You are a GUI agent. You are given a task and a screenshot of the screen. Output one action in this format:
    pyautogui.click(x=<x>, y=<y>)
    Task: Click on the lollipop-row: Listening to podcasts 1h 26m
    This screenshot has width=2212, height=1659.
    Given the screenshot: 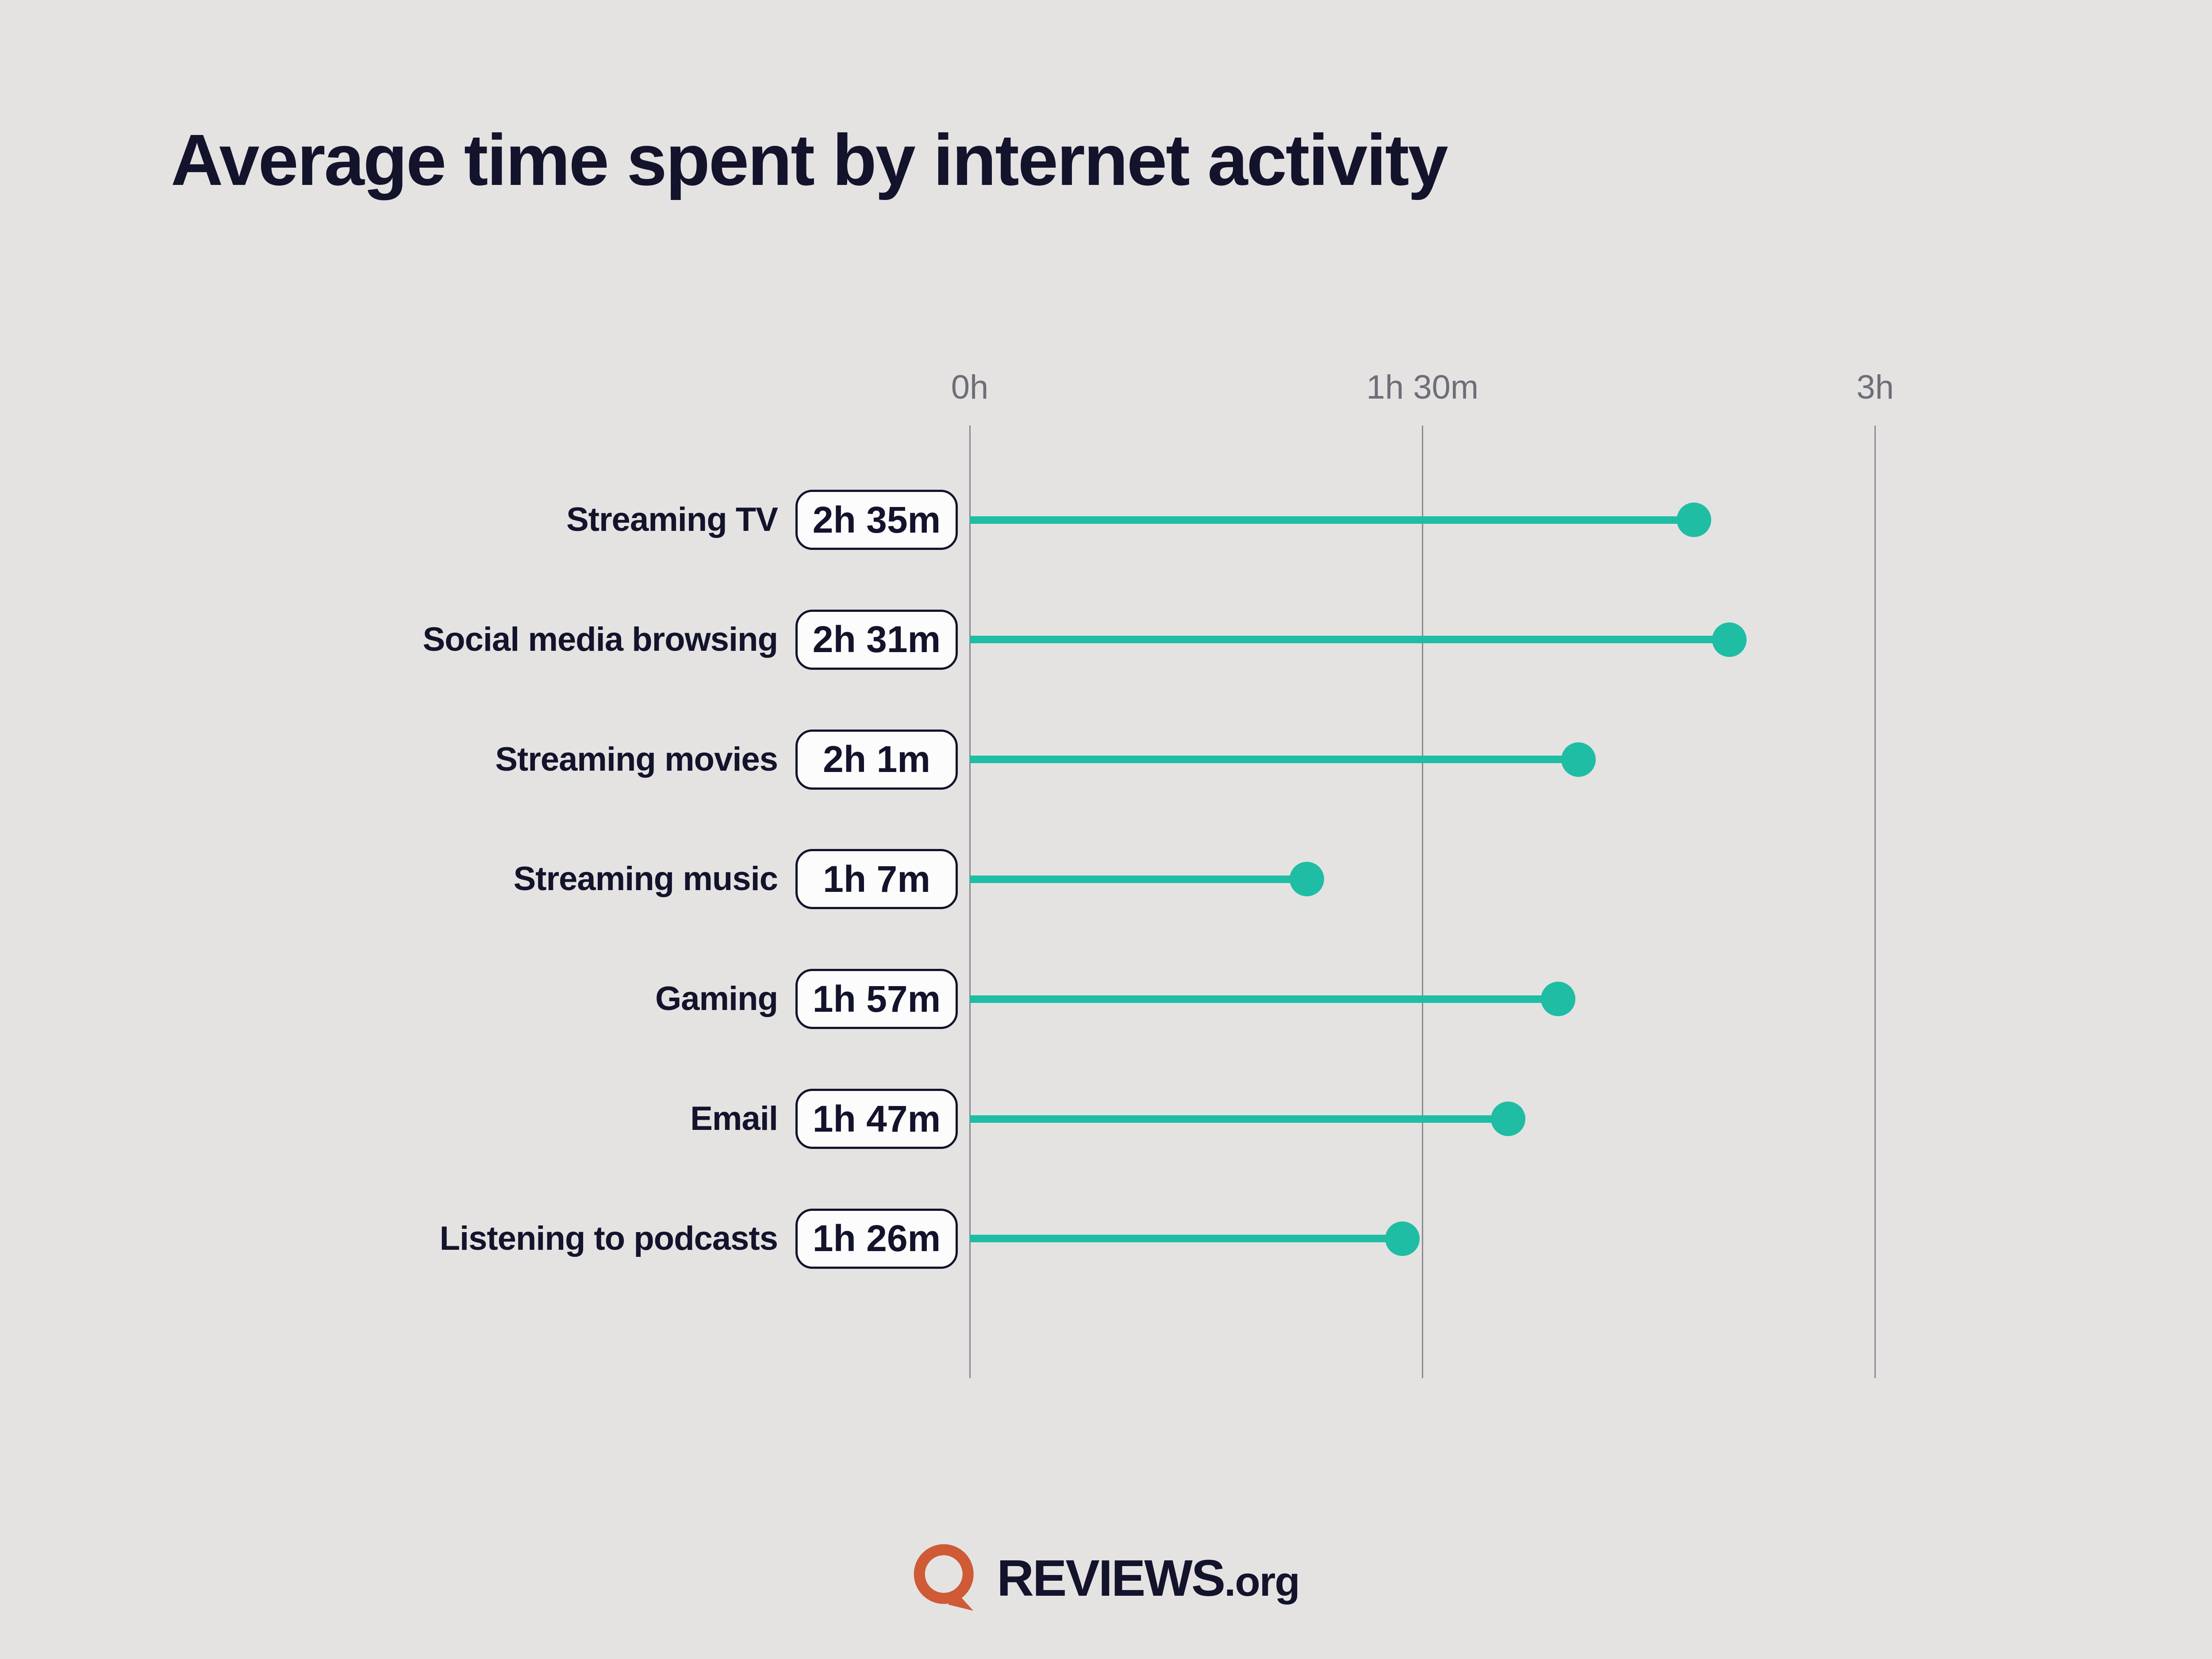 What is the action you would take?
    pyautogui.click(x=1106, y=1239)
    